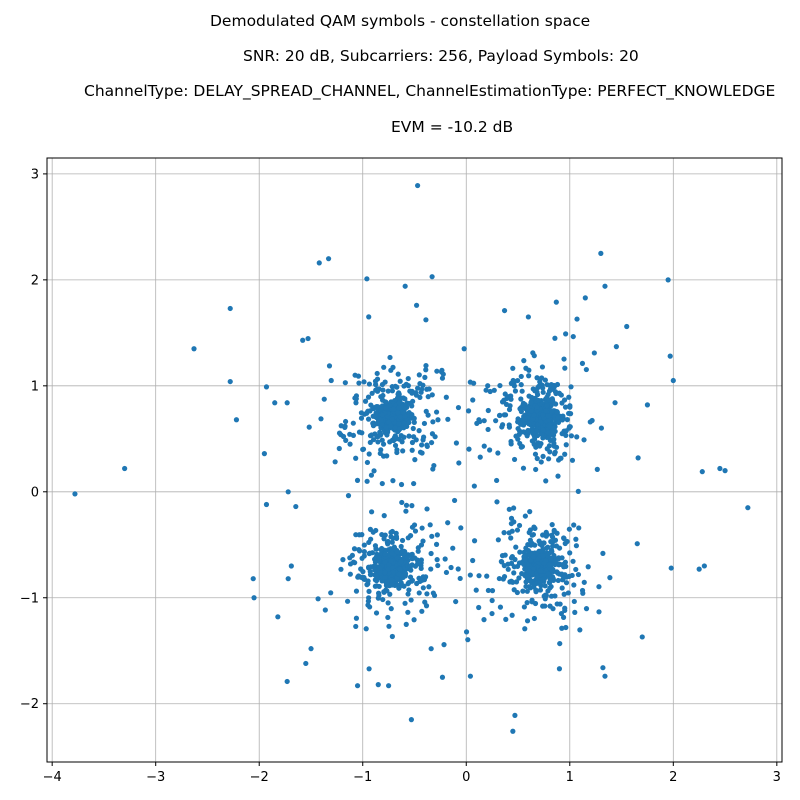 Image resolution: width=800 pixels, height=800 pixels. What do you see at coordinates (35, 174) in the screenshot?
I see `y-tick-label: 3` at bounding box center [35, 174].